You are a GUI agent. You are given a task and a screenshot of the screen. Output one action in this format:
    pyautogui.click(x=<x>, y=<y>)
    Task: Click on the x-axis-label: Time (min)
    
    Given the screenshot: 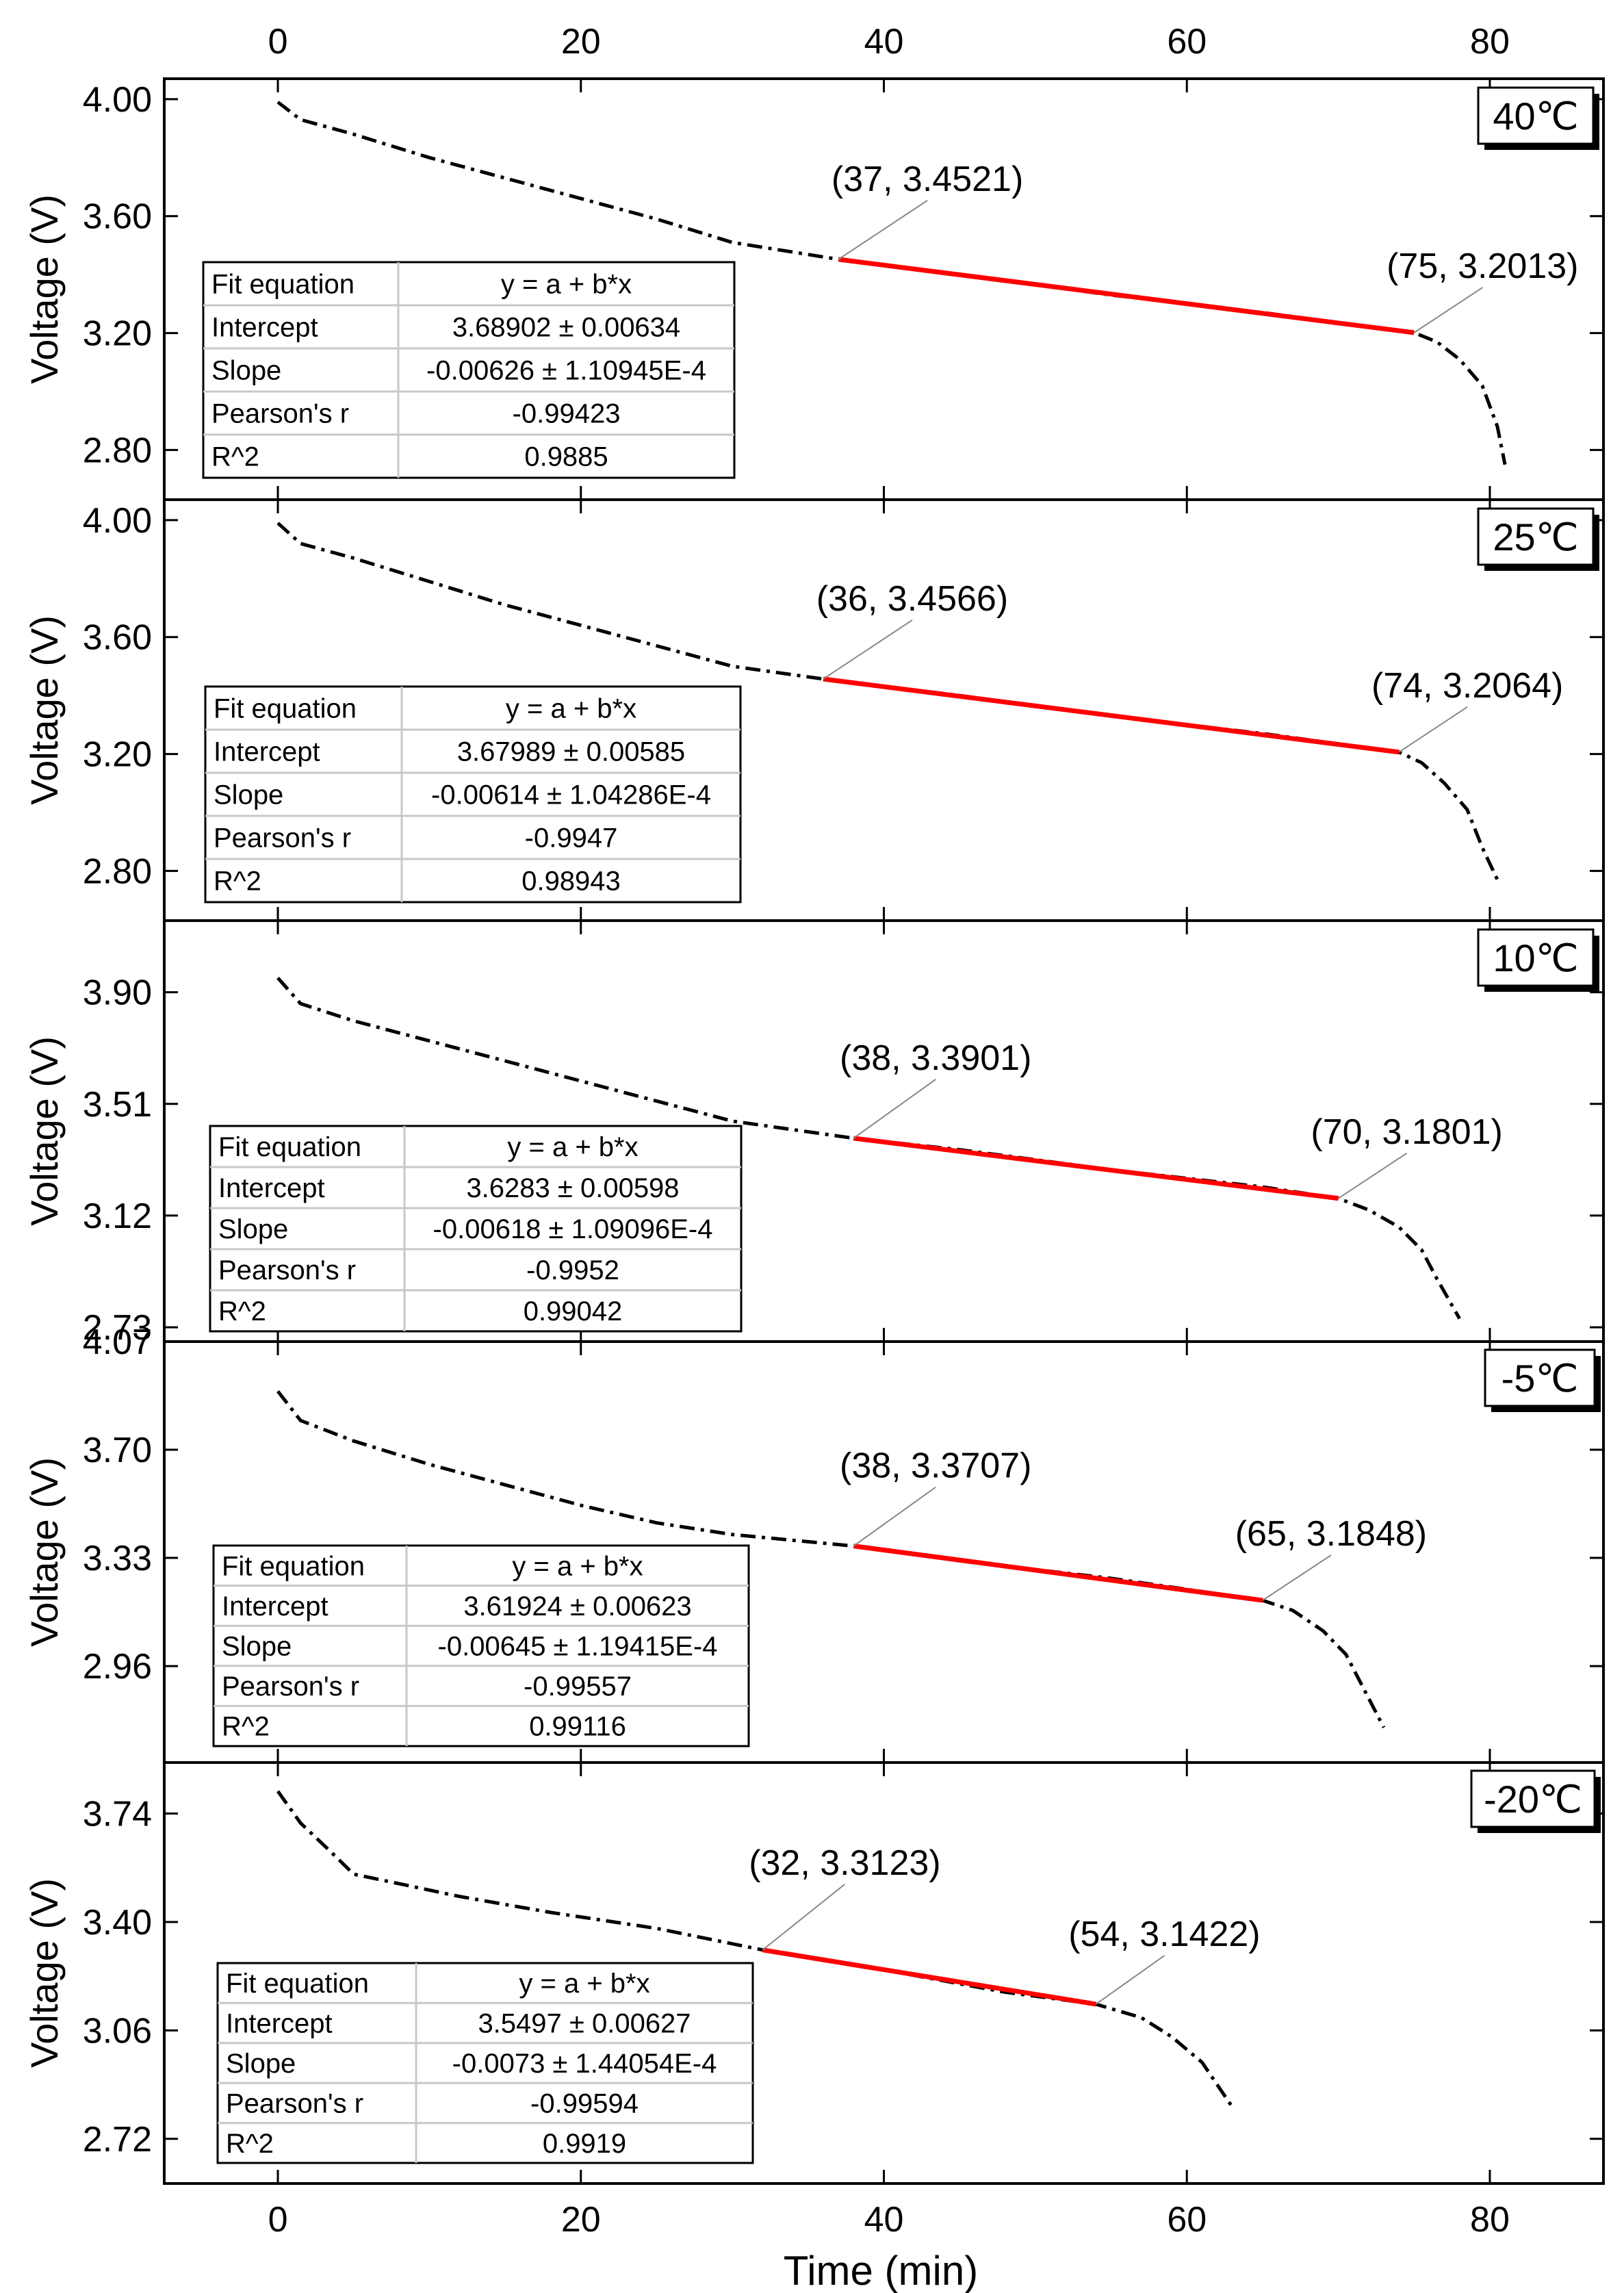 What is the action you would take?
    pyautogui.click(x=881, y=2270)
    